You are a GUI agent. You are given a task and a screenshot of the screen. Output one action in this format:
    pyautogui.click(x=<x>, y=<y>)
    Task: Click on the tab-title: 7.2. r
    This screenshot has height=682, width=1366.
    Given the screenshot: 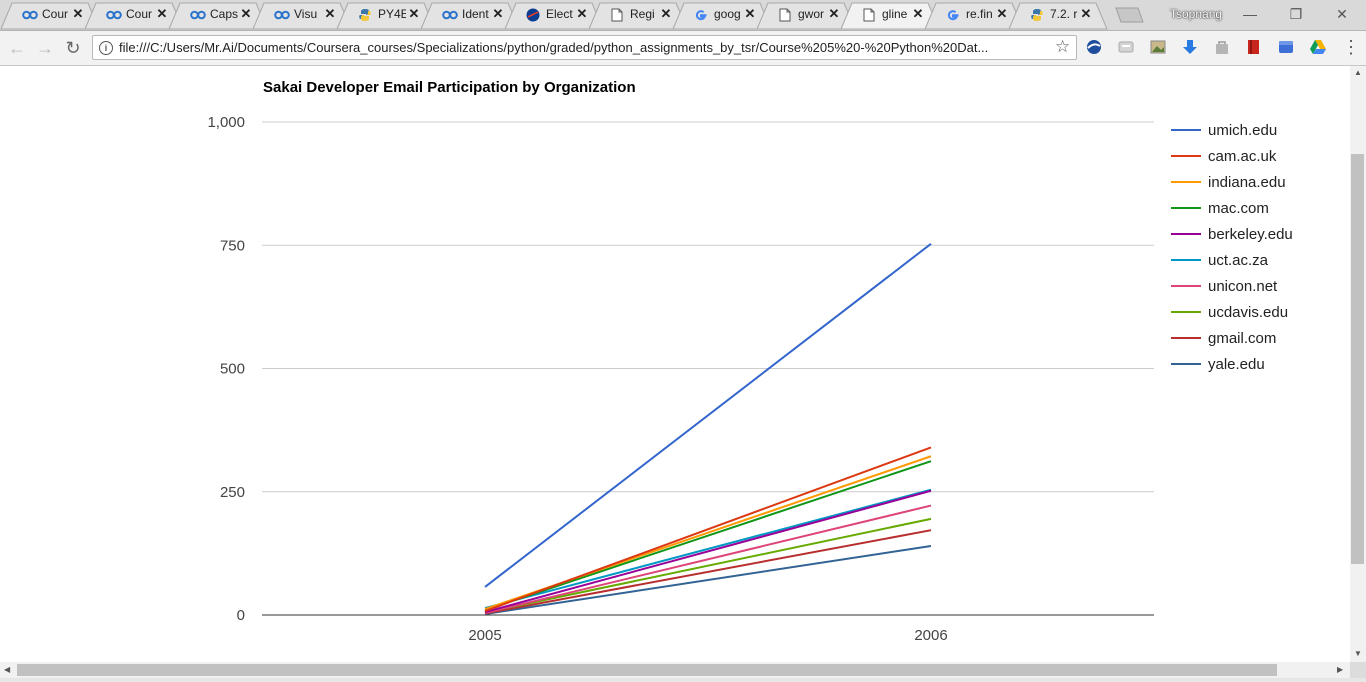 What is the action you would take?
    pyautogui.click(x=1064, y=14)
    